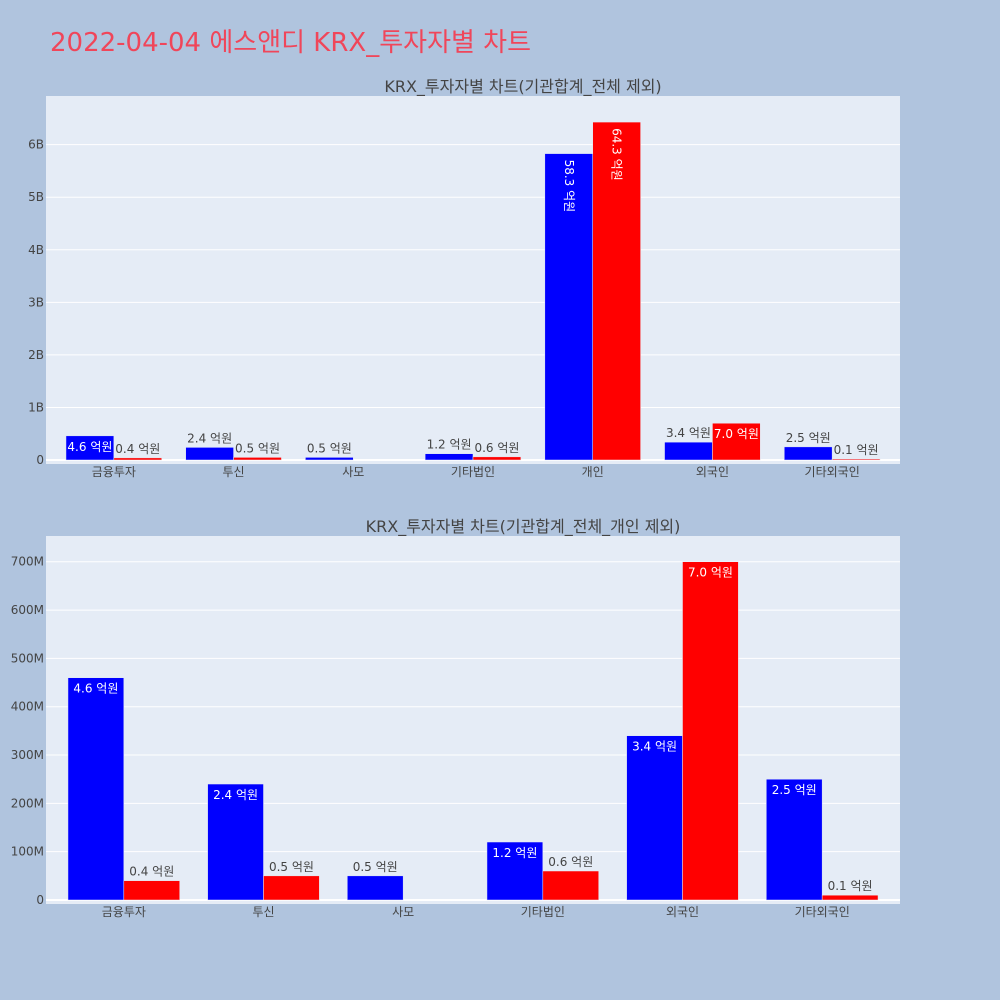 Image resolution: width=1000 pixels, height=1000 pixels. What do you see at coordinates (27, 852) in the screenshot?
I see `y-tick-label: 100M` at bounding box center [27, 852].